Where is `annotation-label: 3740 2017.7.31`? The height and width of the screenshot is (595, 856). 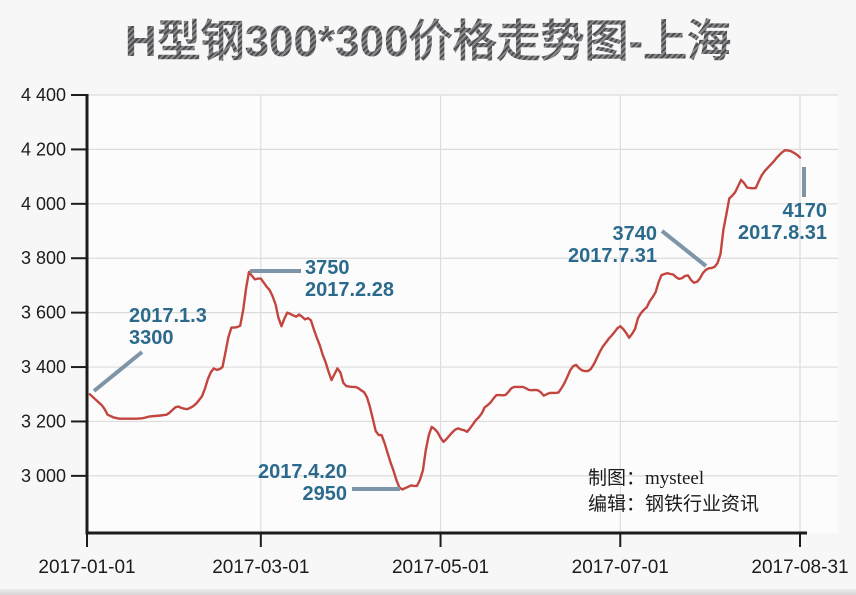
annotation-label: 3740 2017.7.31 is located at coordinates (612, 245).